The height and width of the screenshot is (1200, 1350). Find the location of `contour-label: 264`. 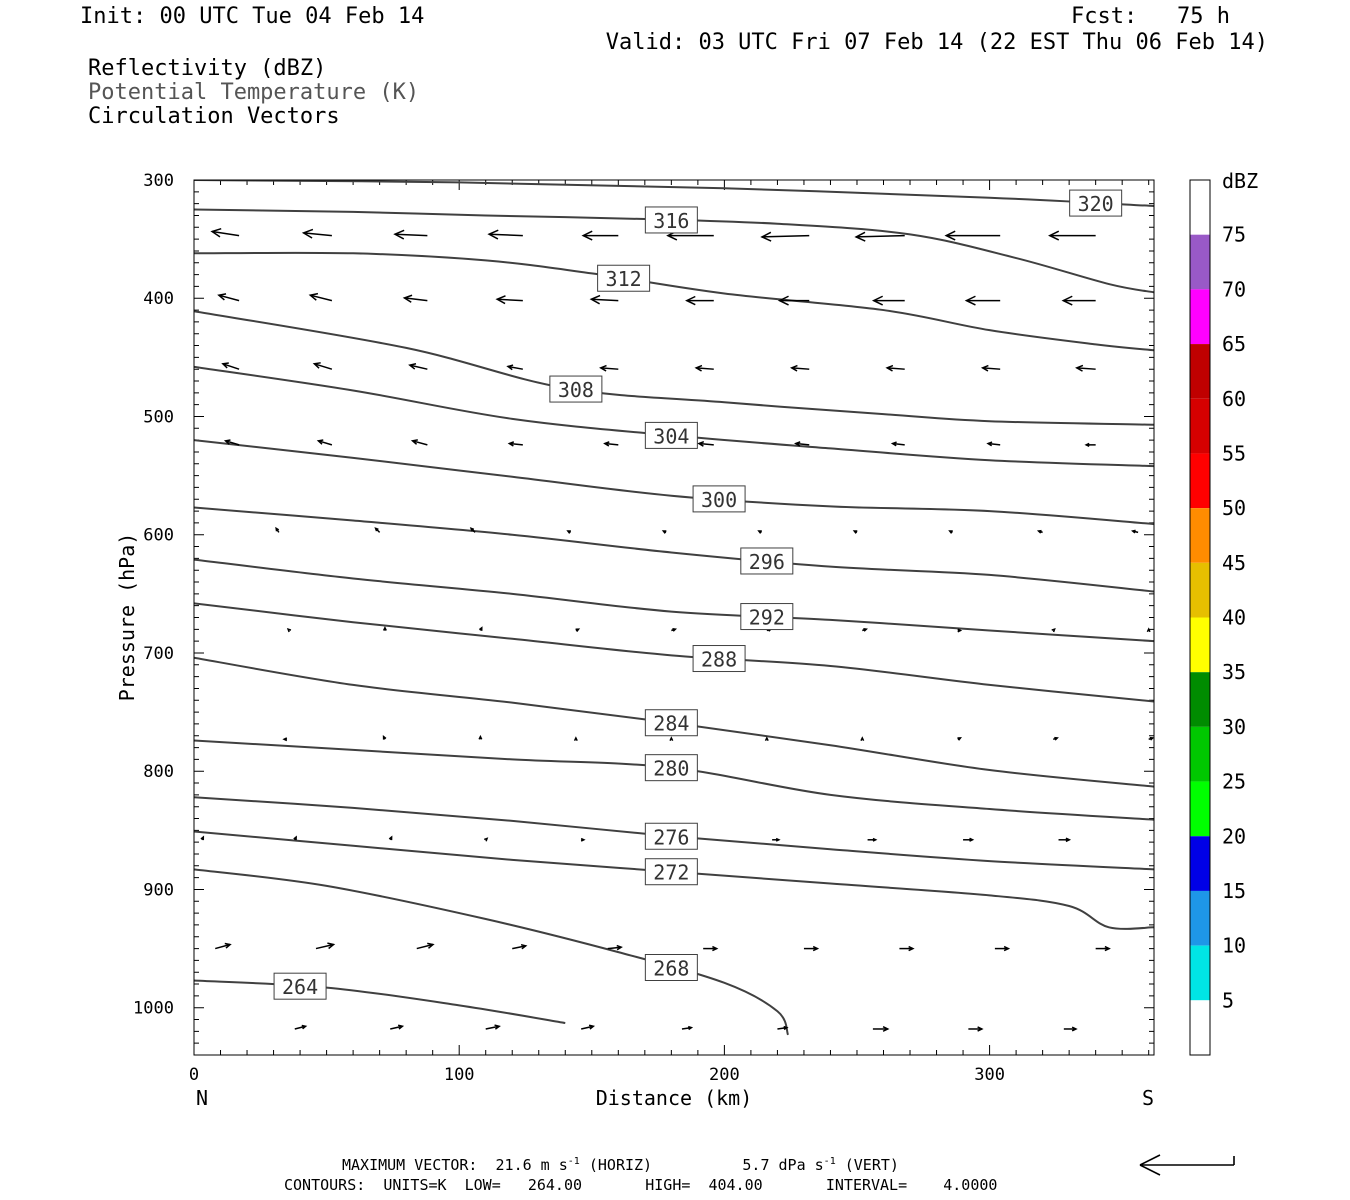

contour-label: 264 is located at coordinates (300, 987).